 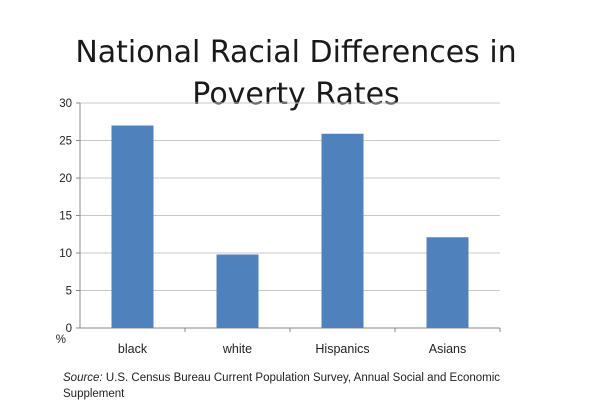 What do you see at coordinates (237, 291) in the screenshot?
I see `bar-white` at bounding box center [237, 291].